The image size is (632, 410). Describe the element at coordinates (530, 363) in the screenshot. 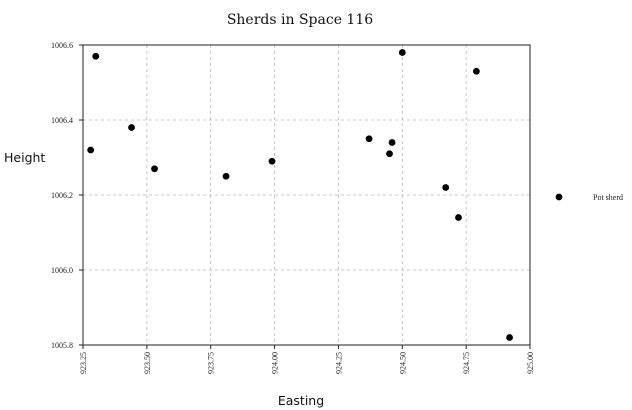

I see `x-tick-label: 925.00` at that location.